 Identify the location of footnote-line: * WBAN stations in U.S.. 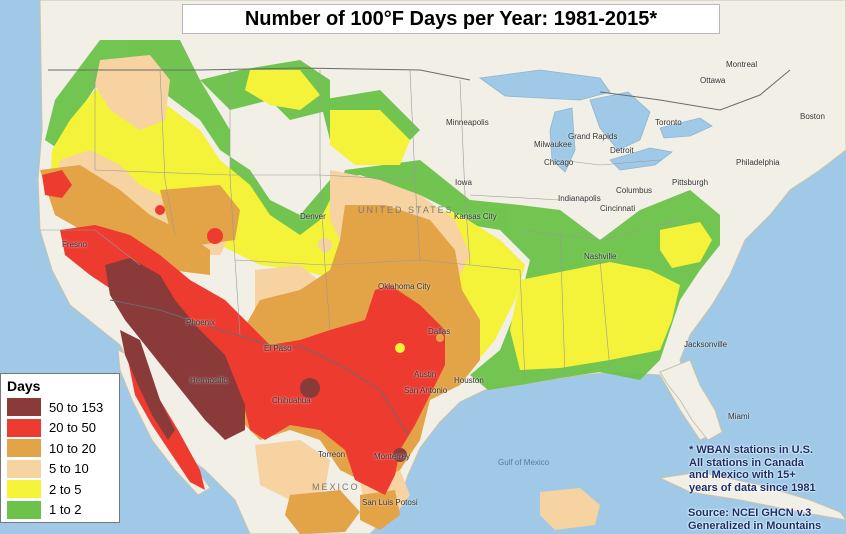
(751, 450).